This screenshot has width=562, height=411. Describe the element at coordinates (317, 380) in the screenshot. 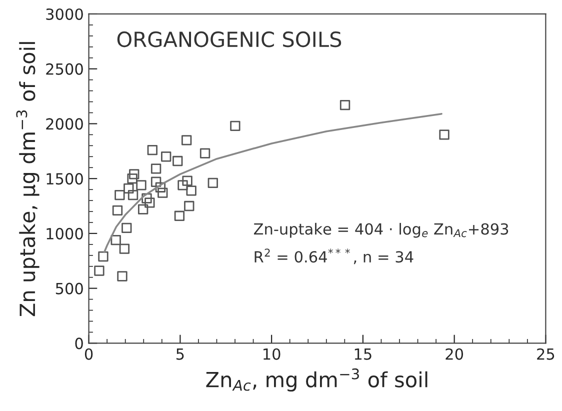

I see `x-axis-title: Zn$_{Ac}$, mg dm$^{−3}$ of soil` at that location.